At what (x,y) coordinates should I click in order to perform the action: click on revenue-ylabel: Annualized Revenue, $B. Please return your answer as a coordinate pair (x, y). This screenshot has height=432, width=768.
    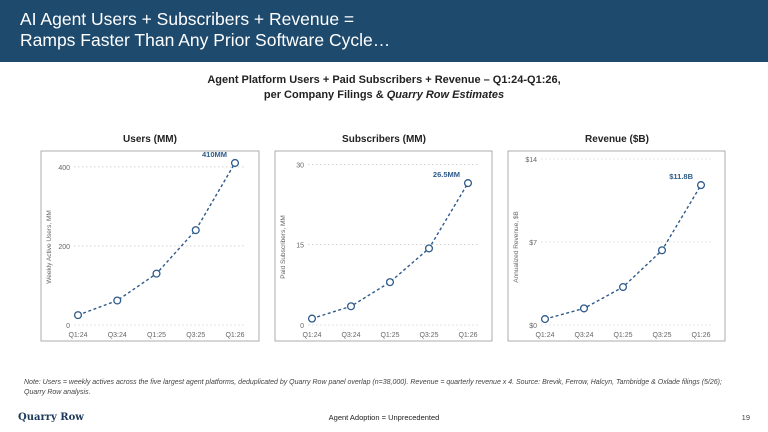
    Looking at the image, I should click on (516, 247).